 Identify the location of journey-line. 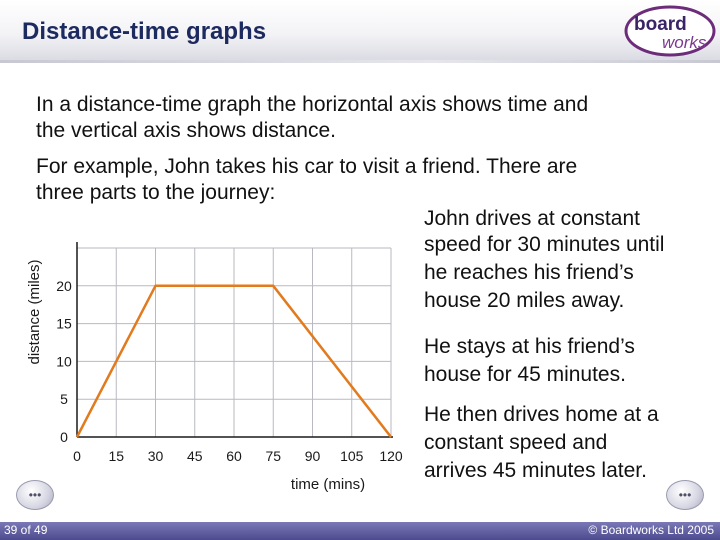
(233, 361).